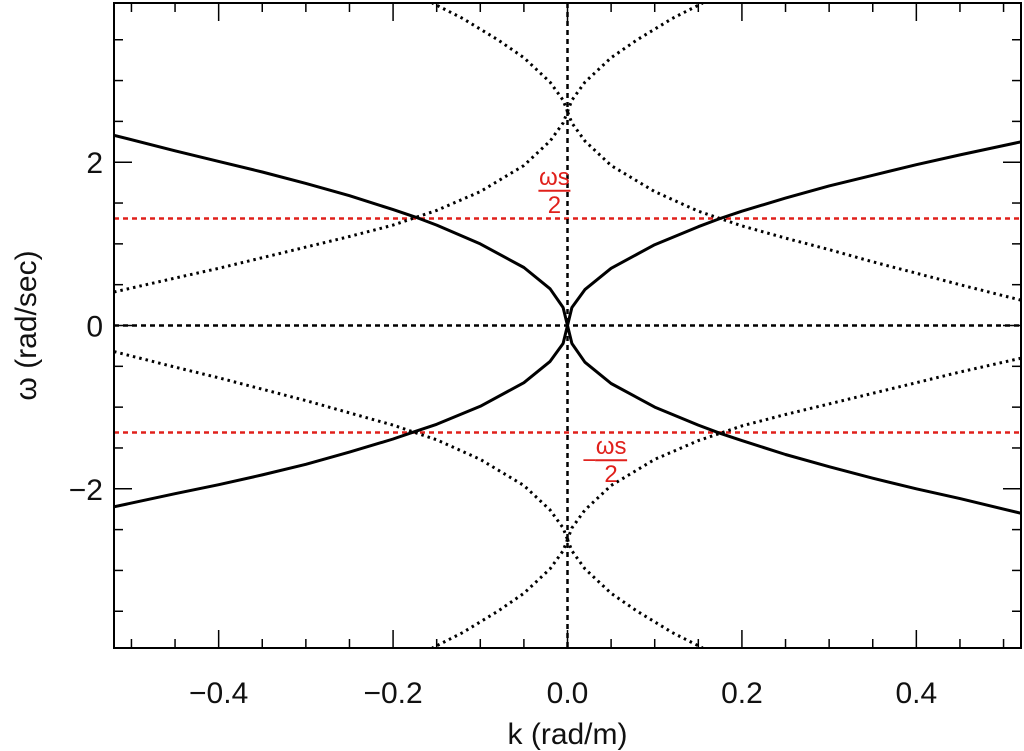  What do you see at coordinates (568, 693) in the screenshot?
I see `x-tick-label: 0.0` at bounding box center [568, 693].